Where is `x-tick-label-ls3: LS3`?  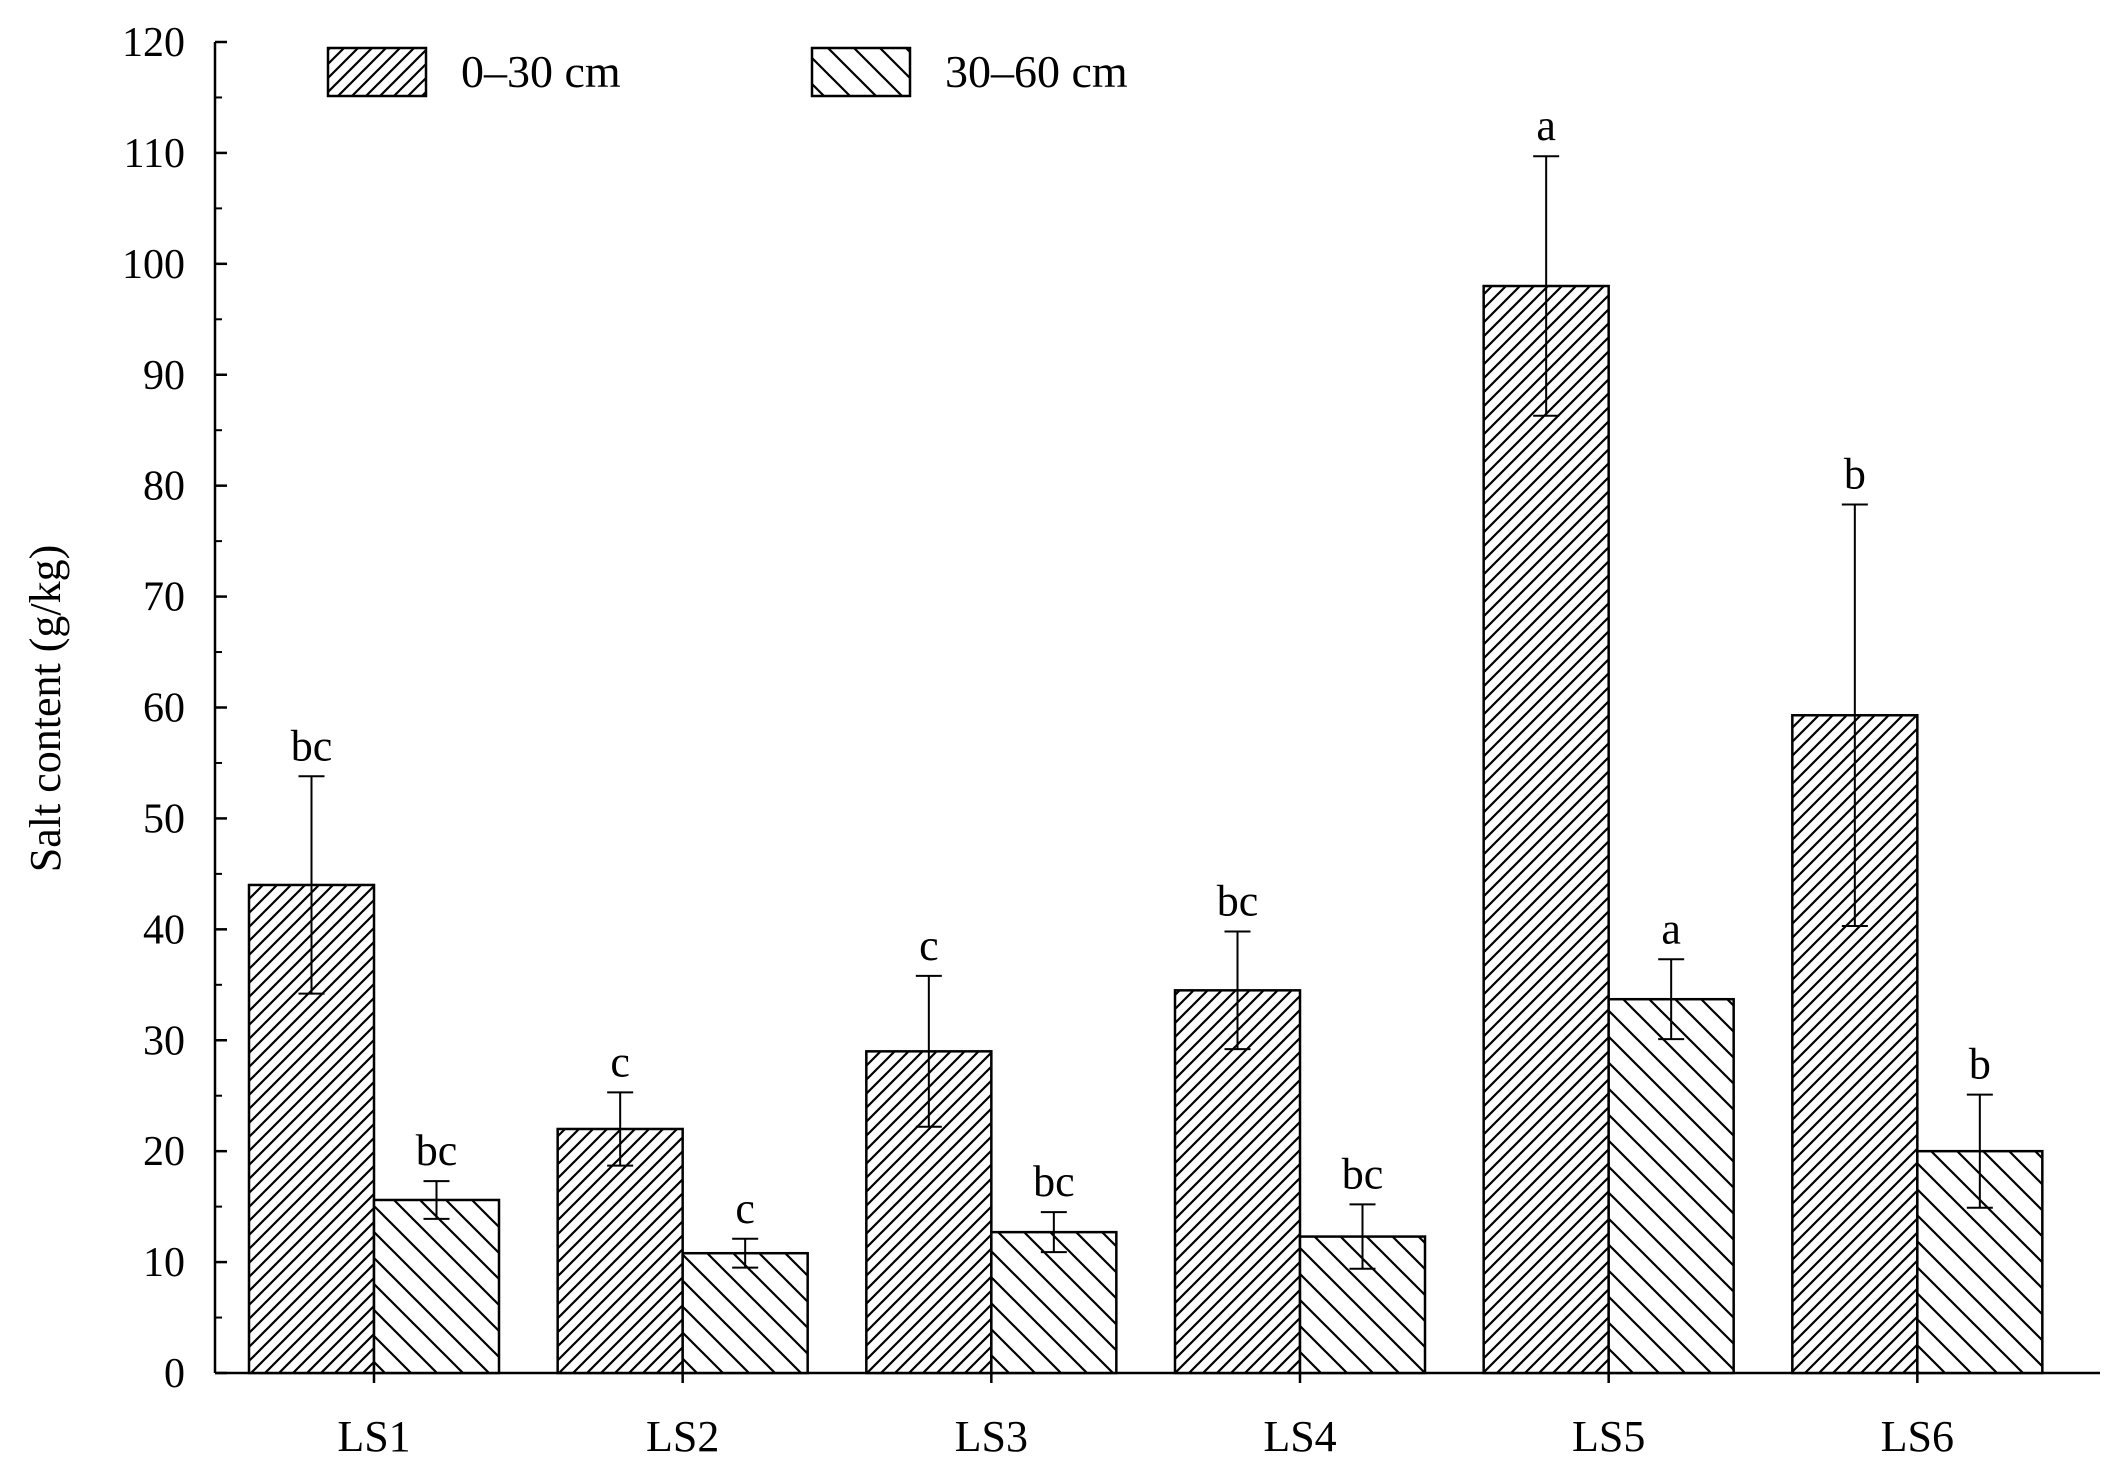 x-tick-label-ls3: LS3 is located at coordinates (991, 1436).